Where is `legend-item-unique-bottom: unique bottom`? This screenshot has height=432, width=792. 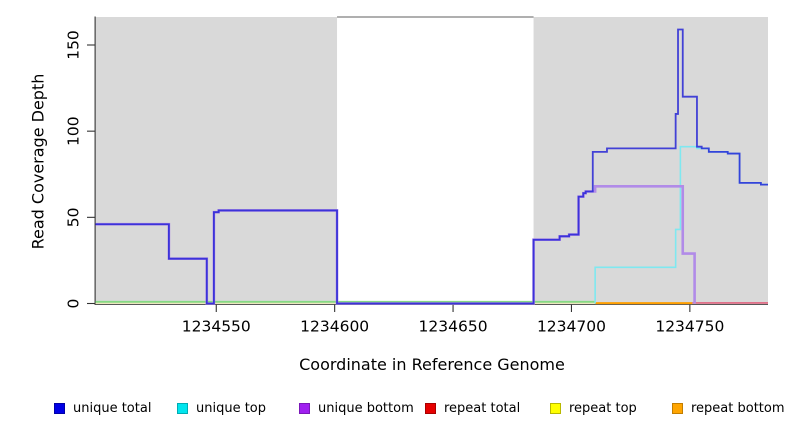 legend-item-unique-bottom: unique bottom is located at coordinates (356, 408).